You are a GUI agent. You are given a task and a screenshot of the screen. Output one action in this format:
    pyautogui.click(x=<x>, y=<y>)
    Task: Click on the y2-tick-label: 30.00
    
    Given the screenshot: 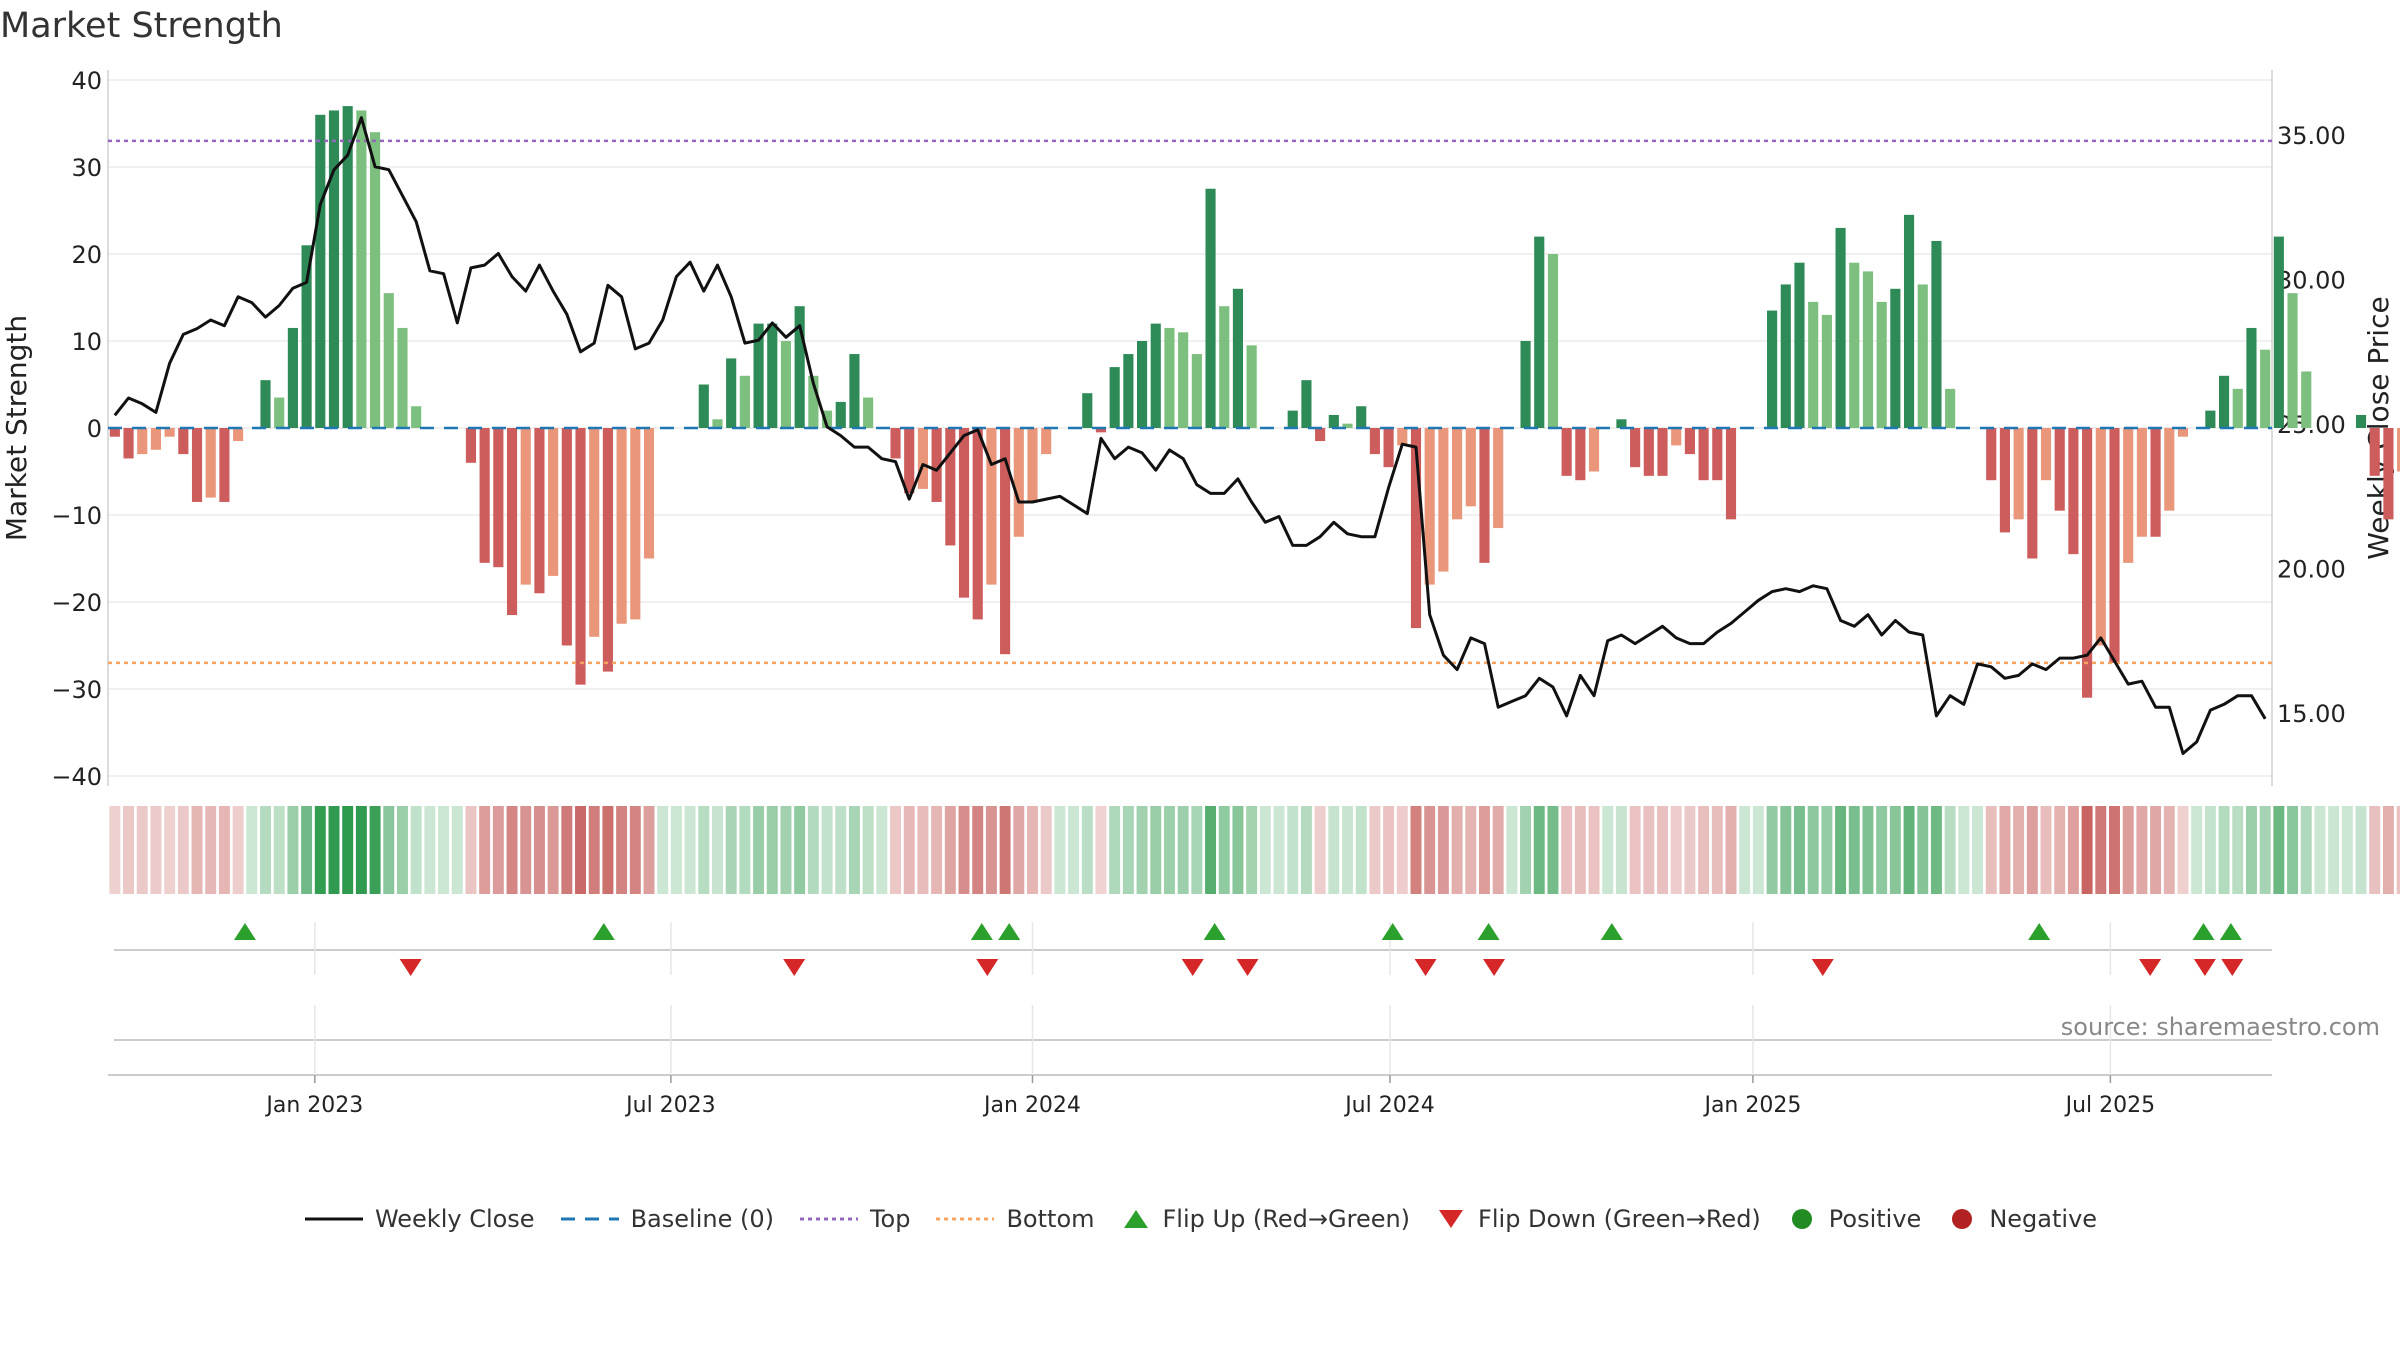 What is the action you would take?
    pyautogui.click(x=2311, y=281)
    